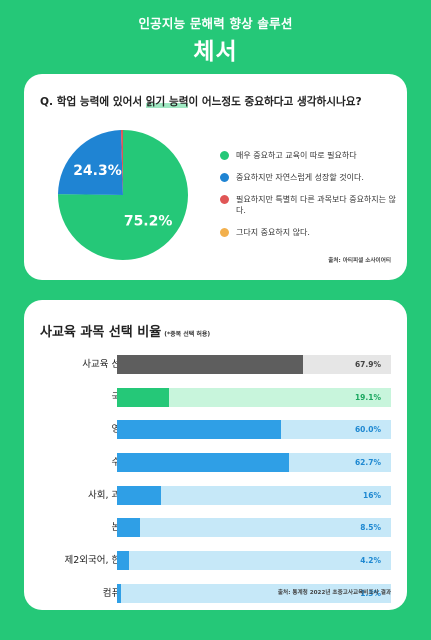  Describe the element at coordinates (215, 52) in the screenshot. I see `brand-logo: 체서` at that location.